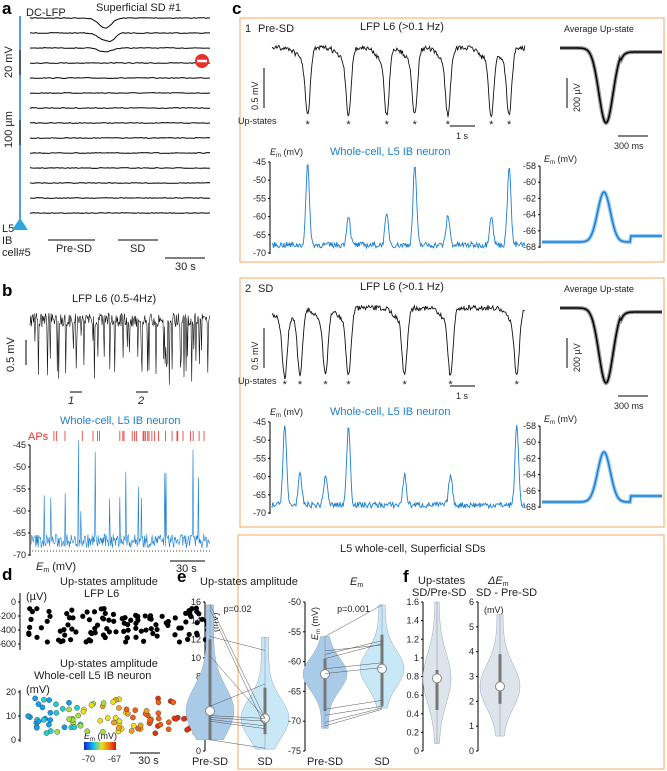  Describe the element at coordinates (276, 29) in the screenshot. I see `panel-c1-name: Pre-SD` at that location.